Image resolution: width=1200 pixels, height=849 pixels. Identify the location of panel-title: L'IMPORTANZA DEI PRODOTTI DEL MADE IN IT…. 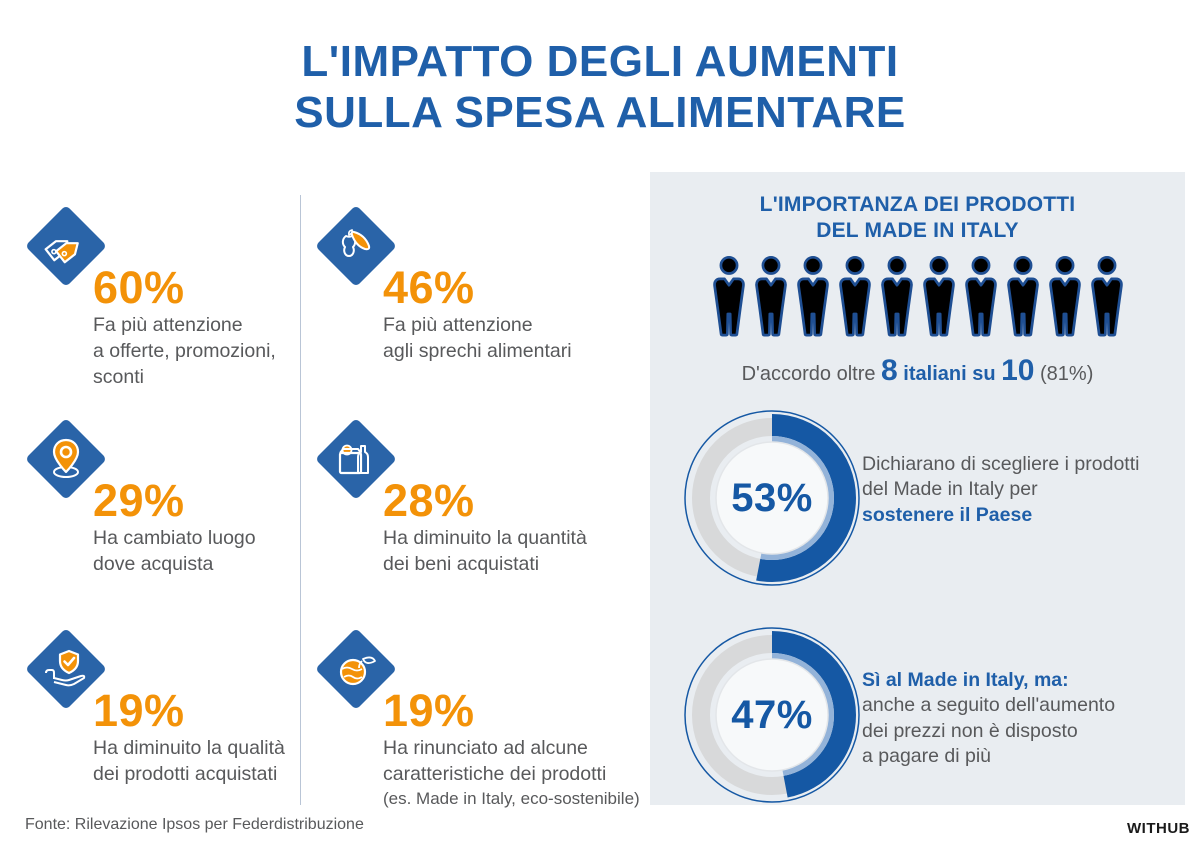
(917, 218).